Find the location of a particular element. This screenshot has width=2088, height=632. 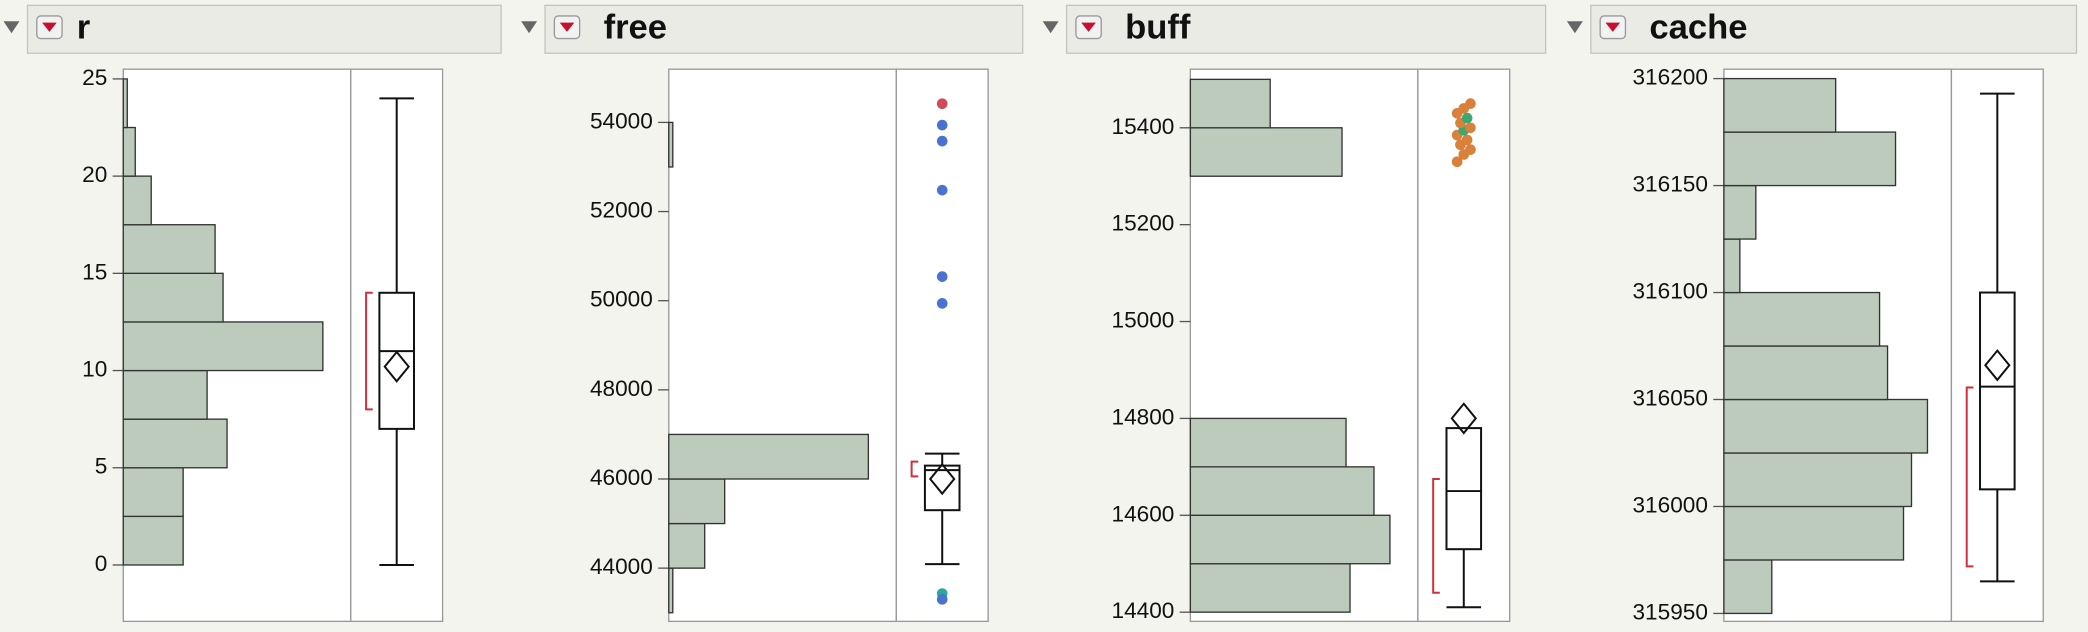

y-tick-label: 48000 is located at coordinates (621, 388).